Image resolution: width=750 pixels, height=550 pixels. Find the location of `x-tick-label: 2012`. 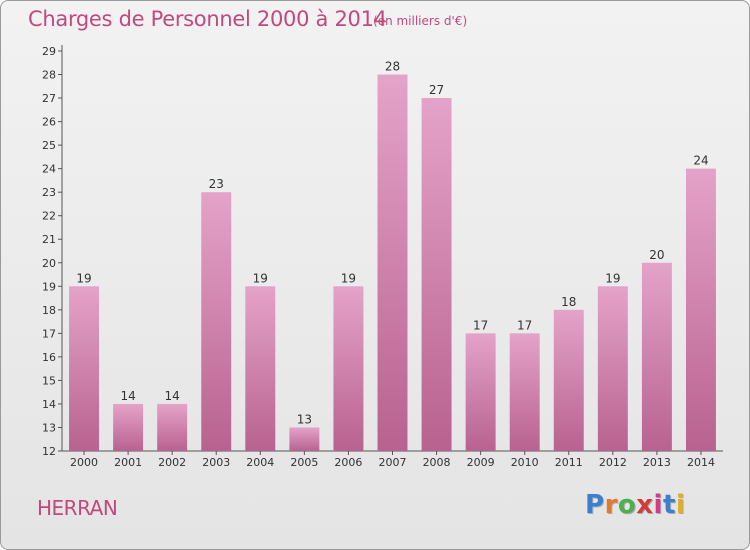

x-tick-label: 2012 is located at coordinates (613, 462).